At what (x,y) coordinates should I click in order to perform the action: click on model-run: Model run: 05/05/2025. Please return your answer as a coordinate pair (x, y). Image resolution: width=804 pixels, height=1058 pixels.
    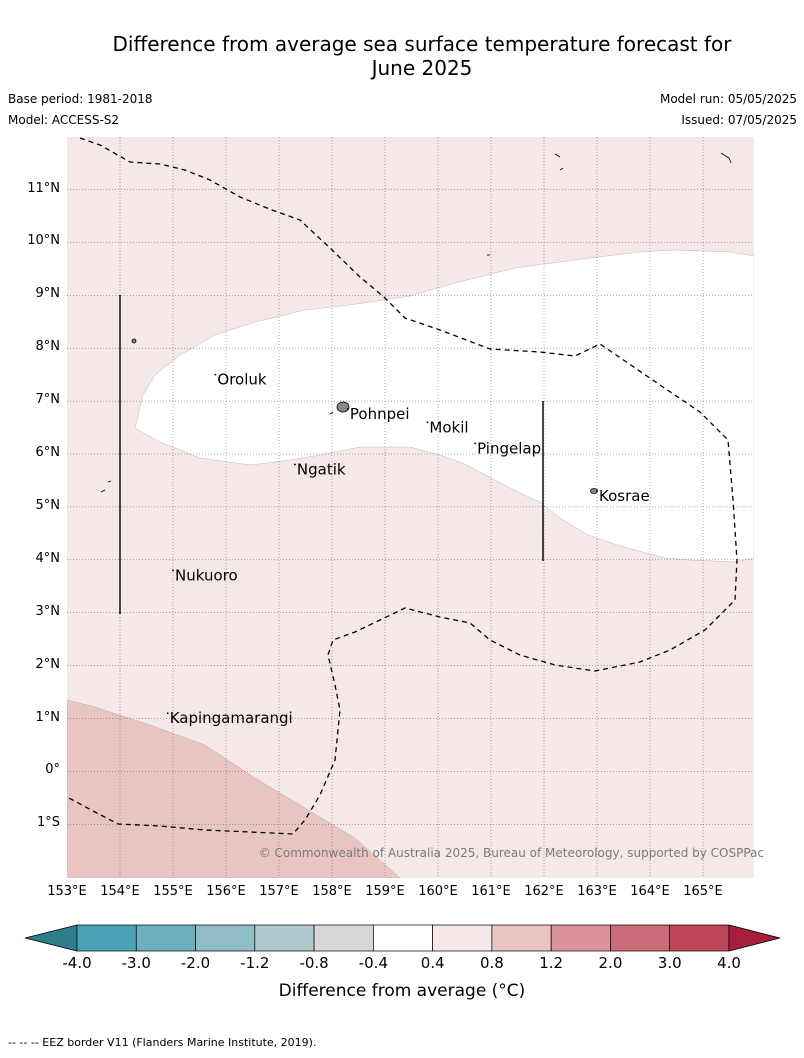
    Looking at the image, I should click on (728, 99).